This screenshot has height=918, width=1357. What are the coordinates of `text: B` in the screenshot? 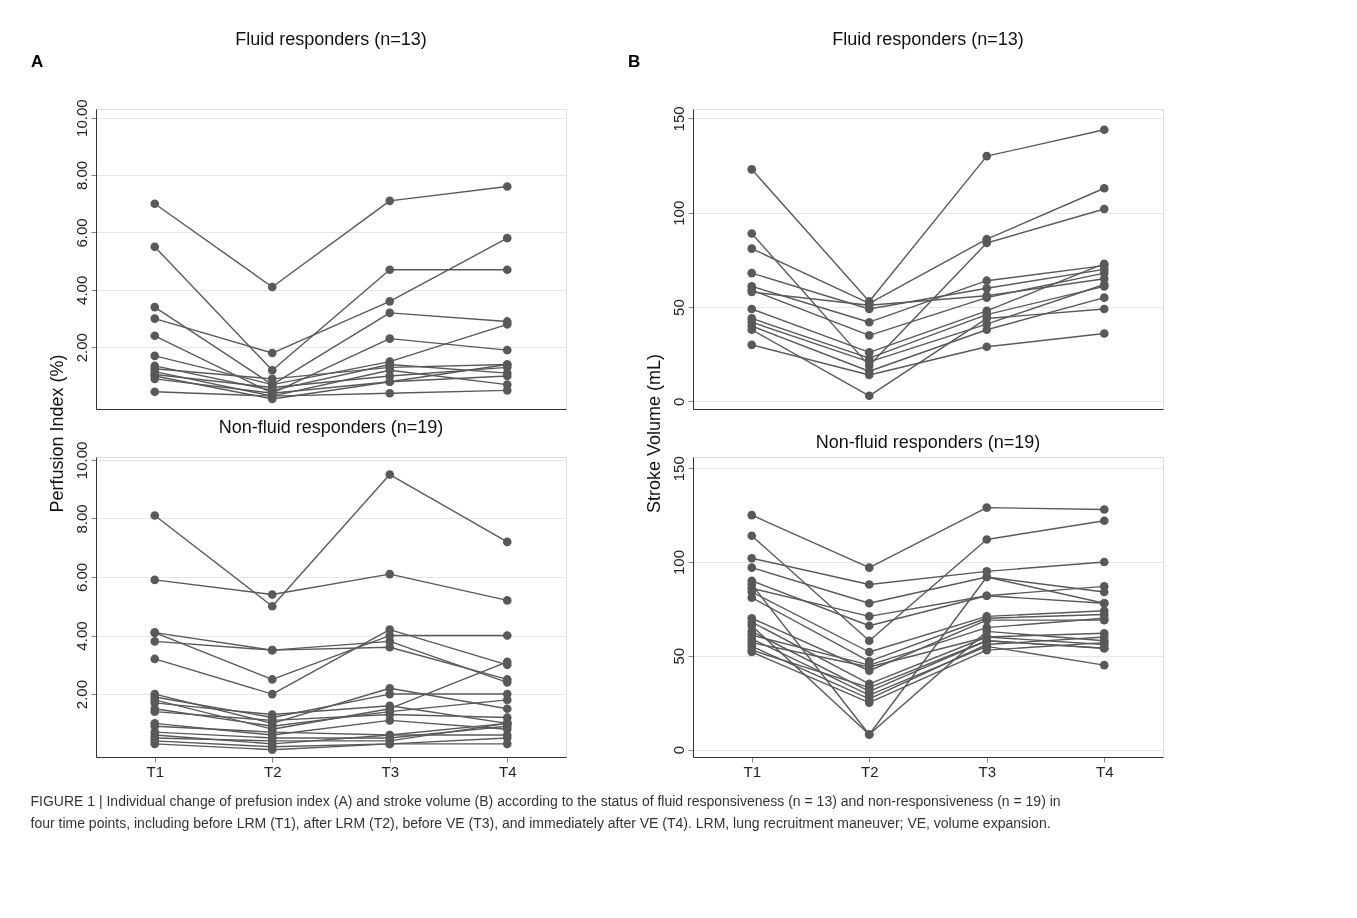 It's located at (634, 61).